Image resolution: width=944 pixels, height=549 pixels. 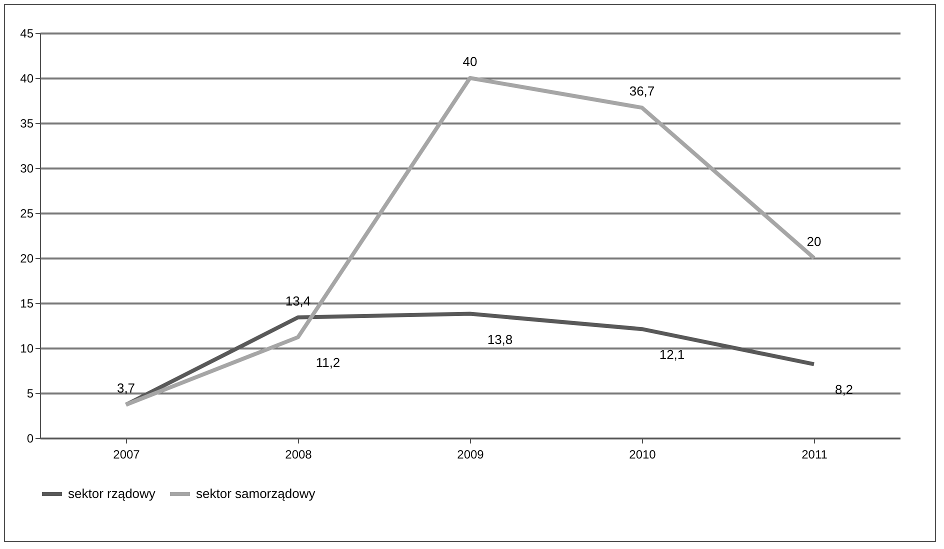 I want to click on y-tick-label: 15, so click(x=27, y=303).